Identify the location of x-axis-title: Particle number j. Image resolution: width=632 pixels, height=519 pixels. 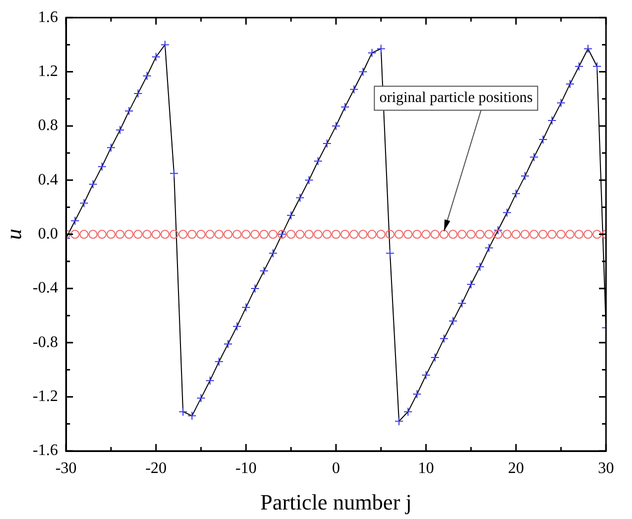
(336, 502).